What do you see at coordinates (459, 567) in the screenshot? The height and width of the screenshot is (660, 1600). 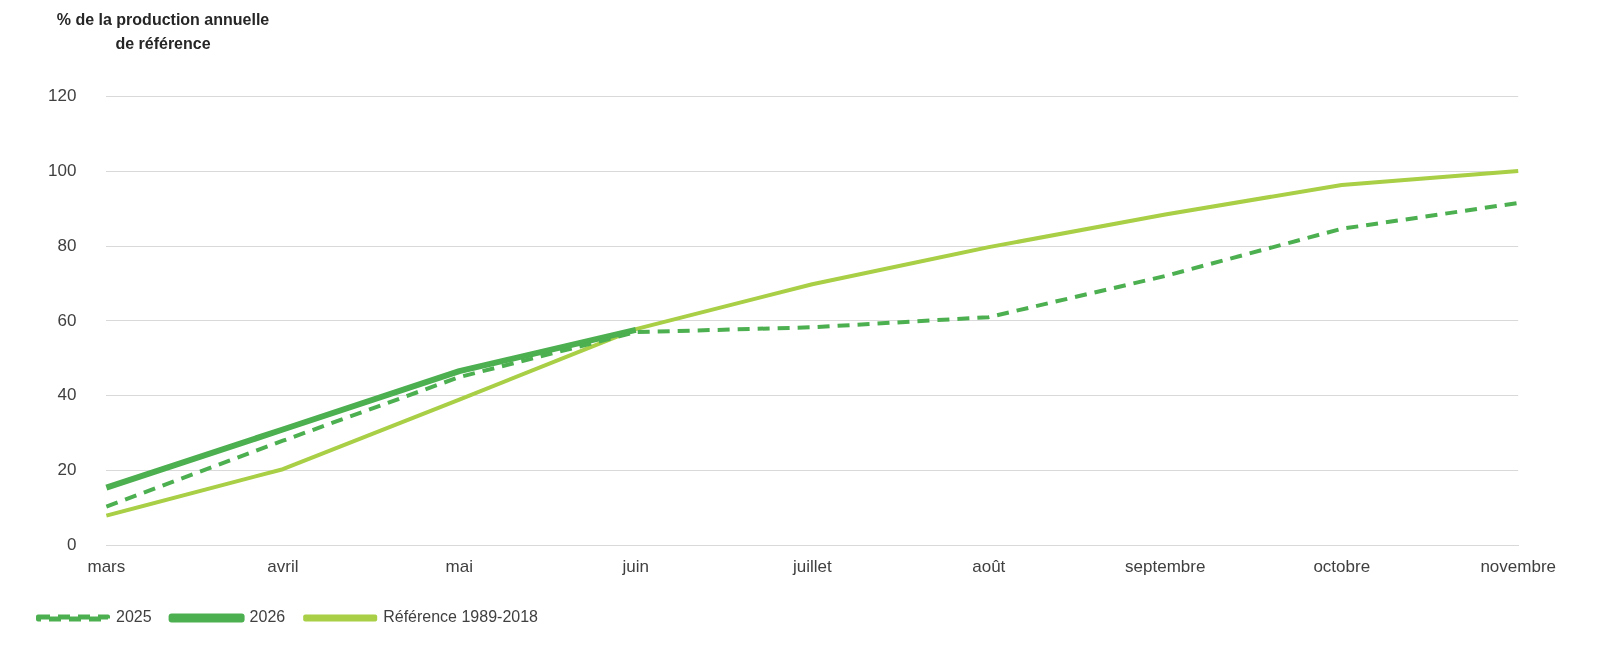 I see `x-tick-label: mai` at bounding box center [459, 567].